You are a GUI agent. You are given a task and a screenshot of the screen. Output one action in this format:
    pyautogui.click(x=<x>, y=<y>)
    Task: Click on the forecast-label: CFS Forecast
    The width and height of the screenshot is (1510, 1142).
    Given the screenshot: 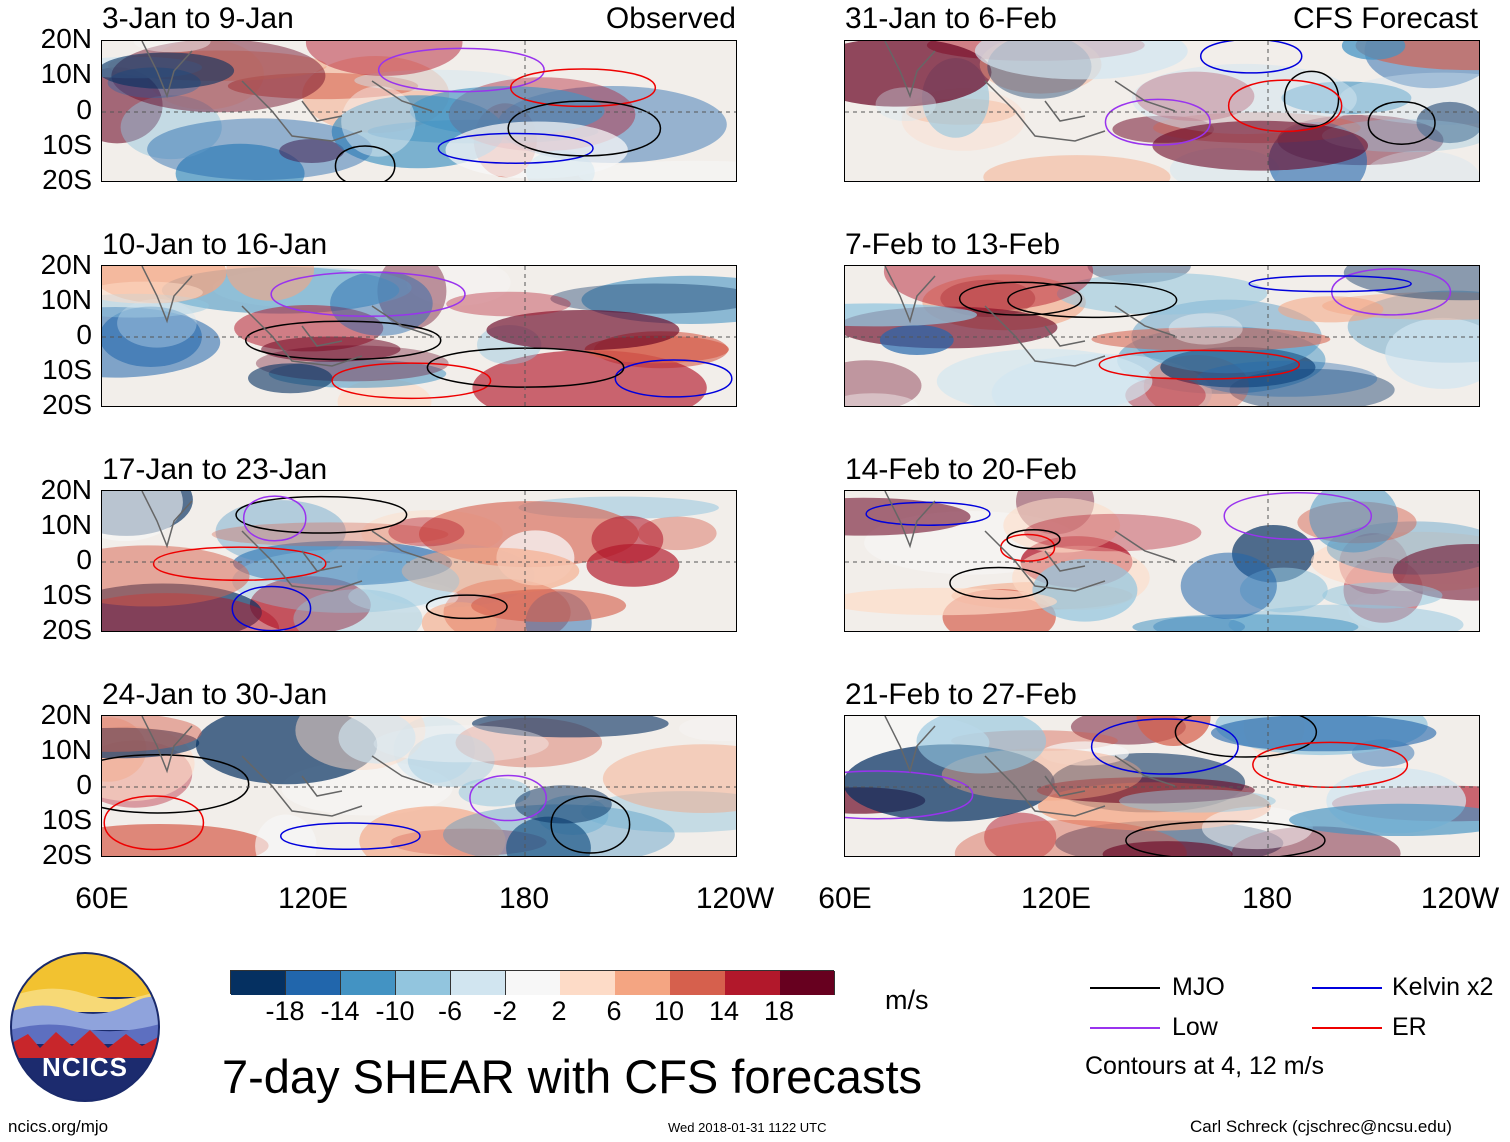 What is the action you would take?
    pyautogui.click(x=1385, y=18)
    